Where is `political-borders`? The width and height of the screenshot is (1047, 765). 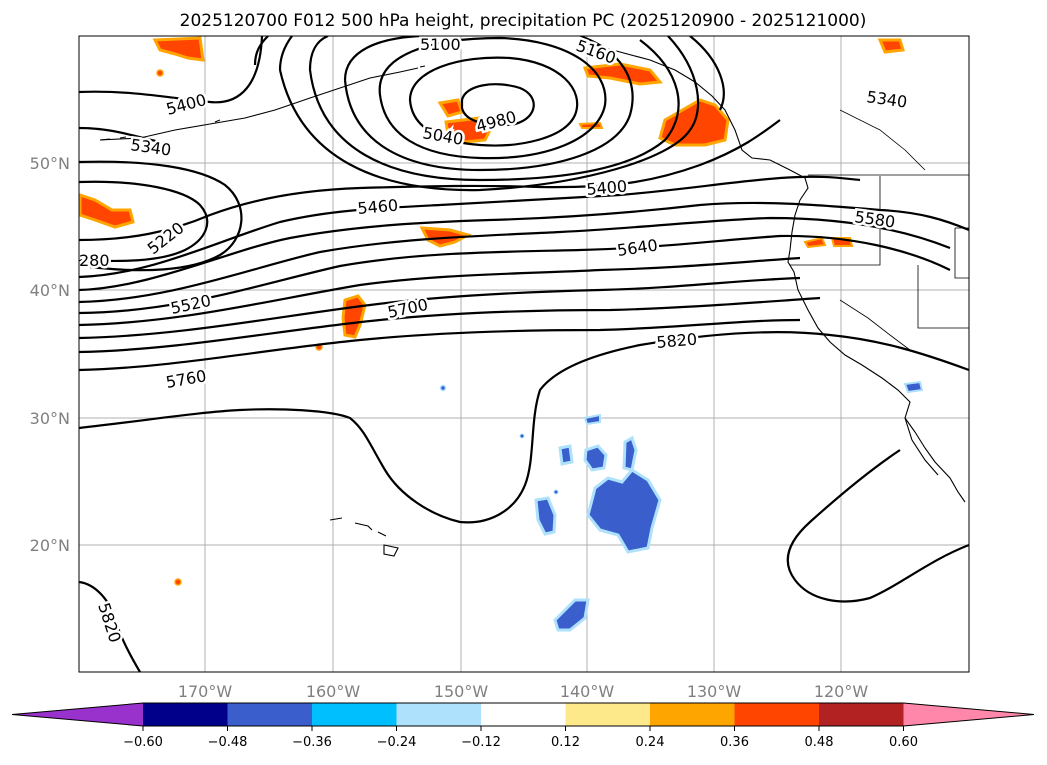 political-borders is located at coordinates (879, 230).